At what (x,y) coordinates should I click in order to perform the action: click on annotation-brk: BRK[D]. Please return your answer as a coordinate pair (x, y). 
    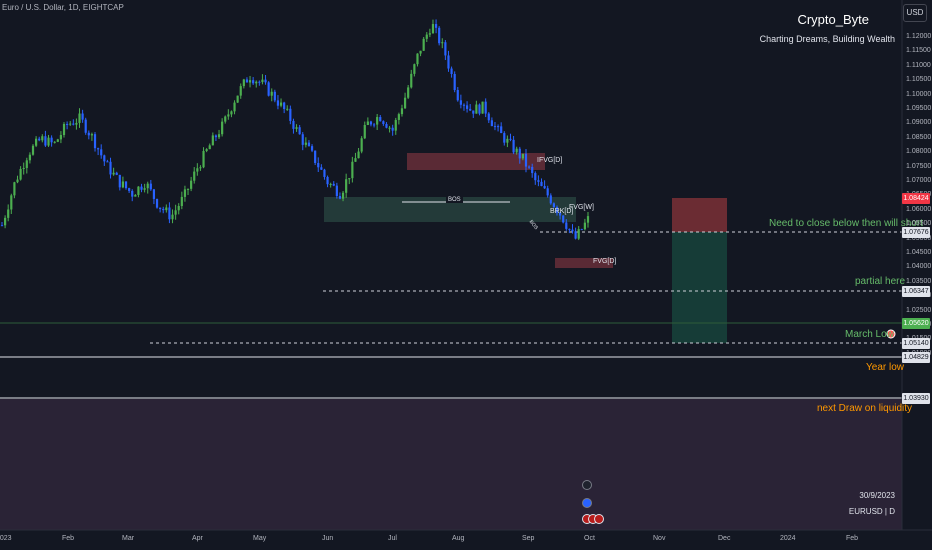
    Looking at the image, I should click on (562, 211).